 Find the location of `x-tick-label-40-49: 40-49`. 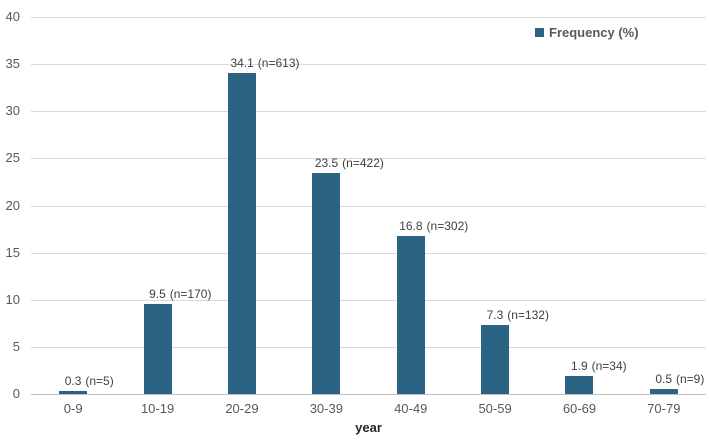

x-tick-label-40-49: 40-49 is located at coordinates (411, 408).